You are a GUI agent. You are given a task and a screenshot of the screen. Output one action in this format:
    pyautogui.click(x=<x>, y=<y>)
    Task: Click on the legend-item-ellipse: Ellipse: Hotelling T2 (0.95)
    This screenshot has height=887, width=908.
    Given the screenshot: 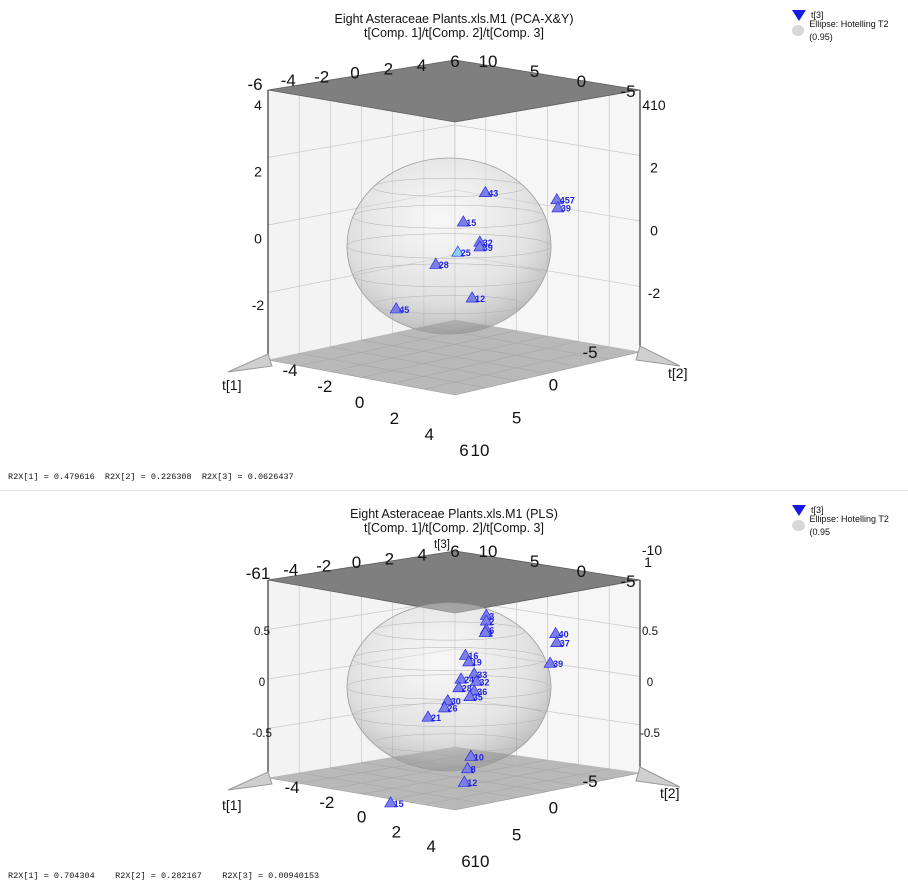 What is the action you would take?
    pyautogui.click(x=850, y=30)
    